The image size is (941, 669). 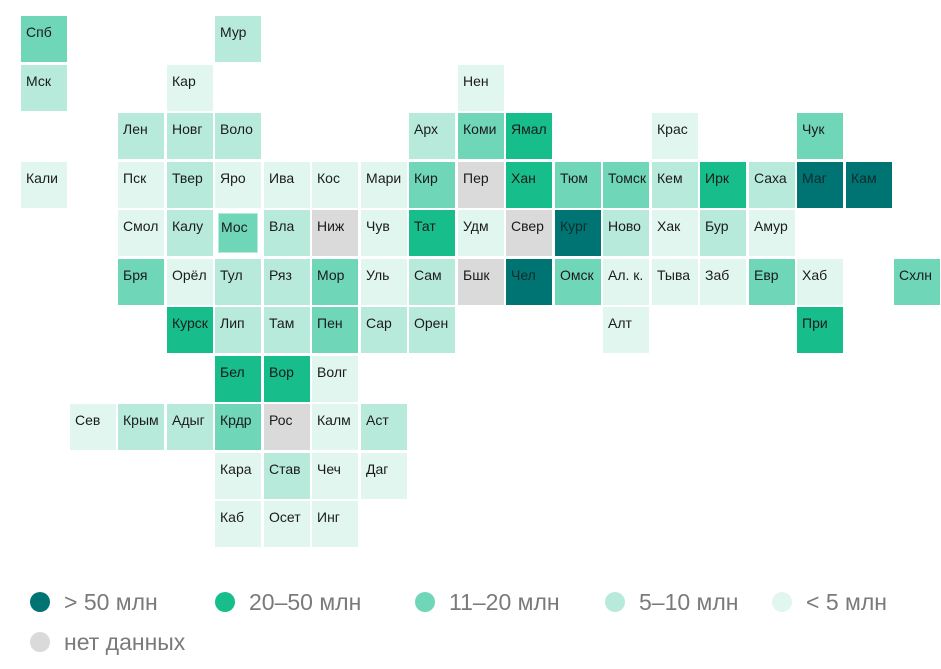 I want to click on region-tile: Волг, so click(x=335, y=379).